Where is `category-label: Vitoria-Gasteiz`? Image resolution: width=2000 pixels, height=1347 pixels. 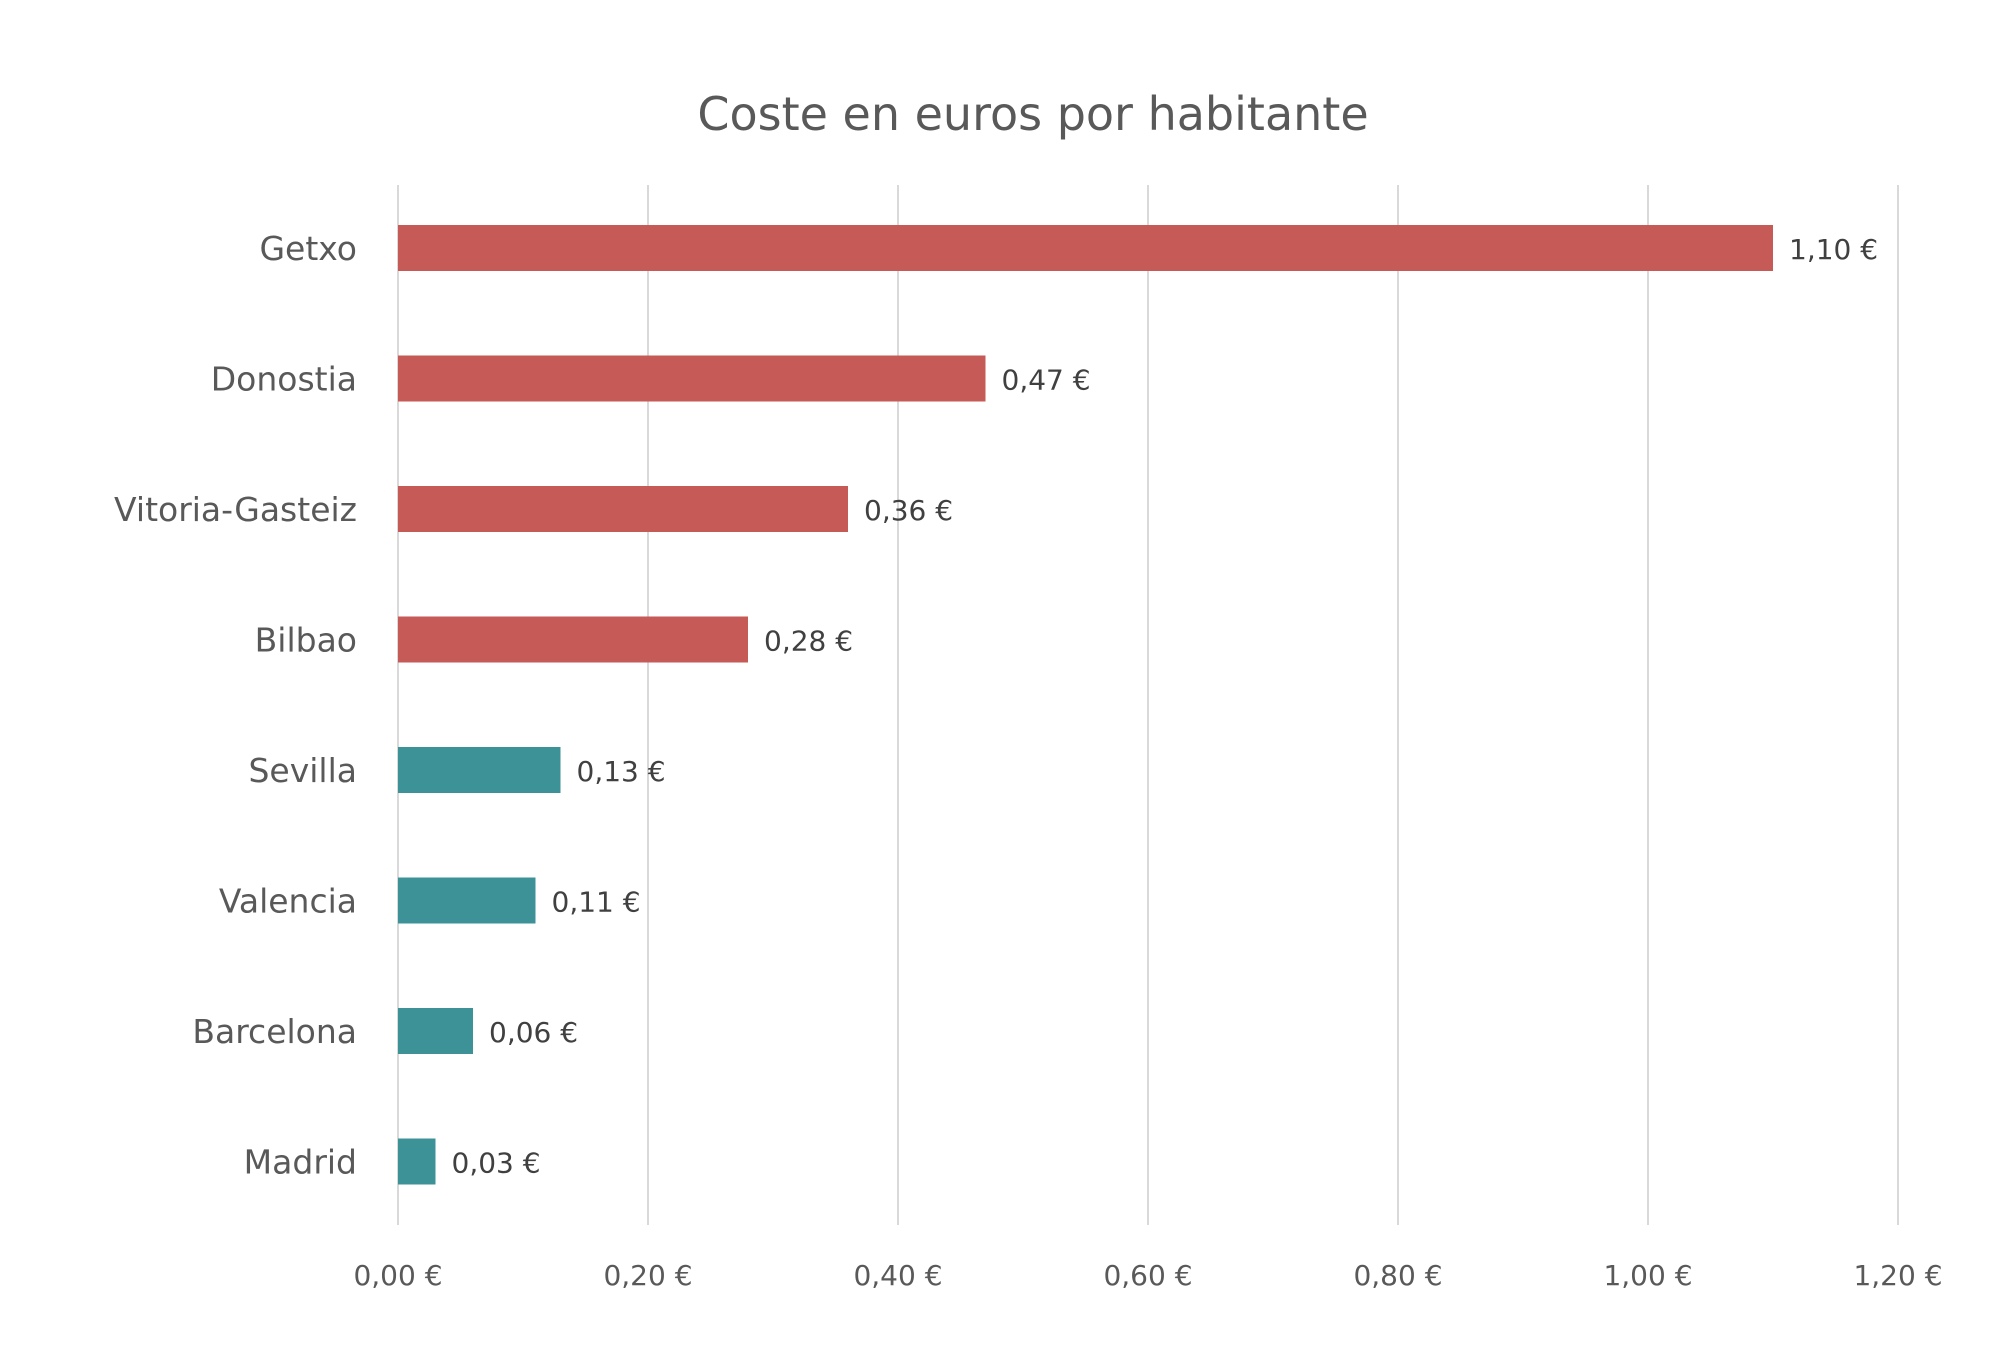 category-label: Vitoria-Gasteiz is located at coordinates (235, 509).